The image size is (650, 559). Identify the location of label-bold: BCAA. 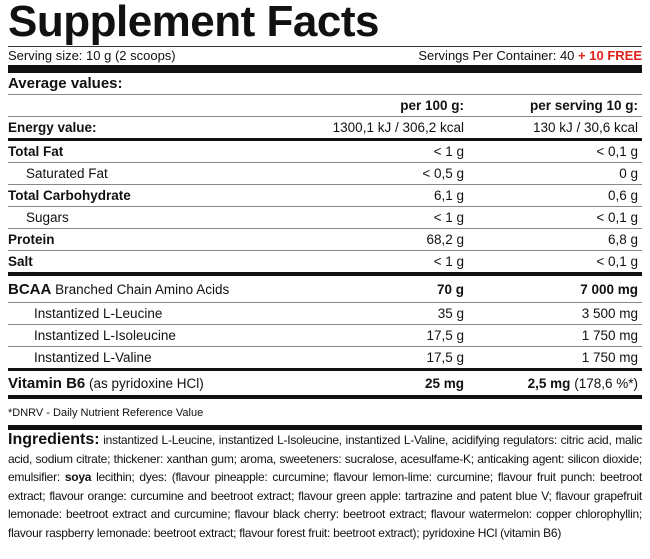
(30, 289).